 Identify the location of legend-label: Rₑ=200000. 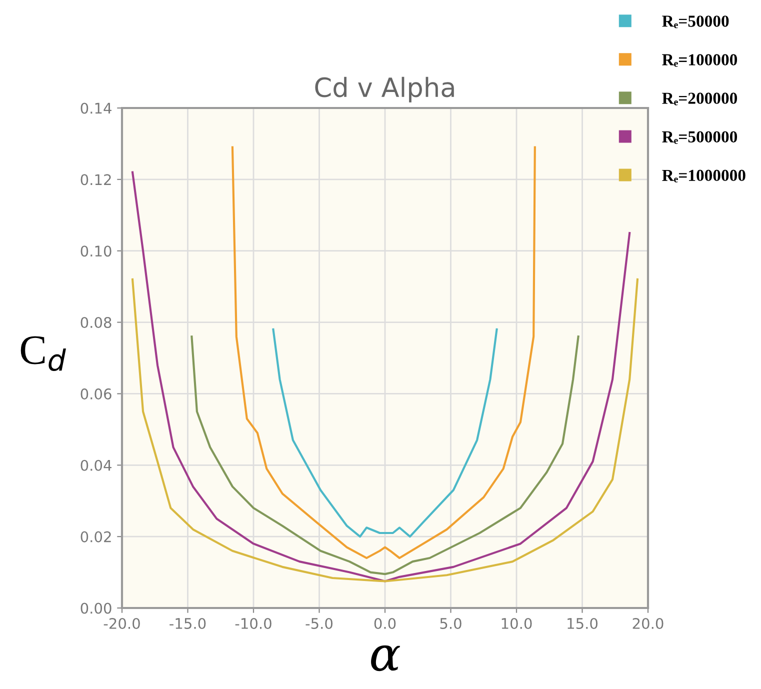
(700, 99).